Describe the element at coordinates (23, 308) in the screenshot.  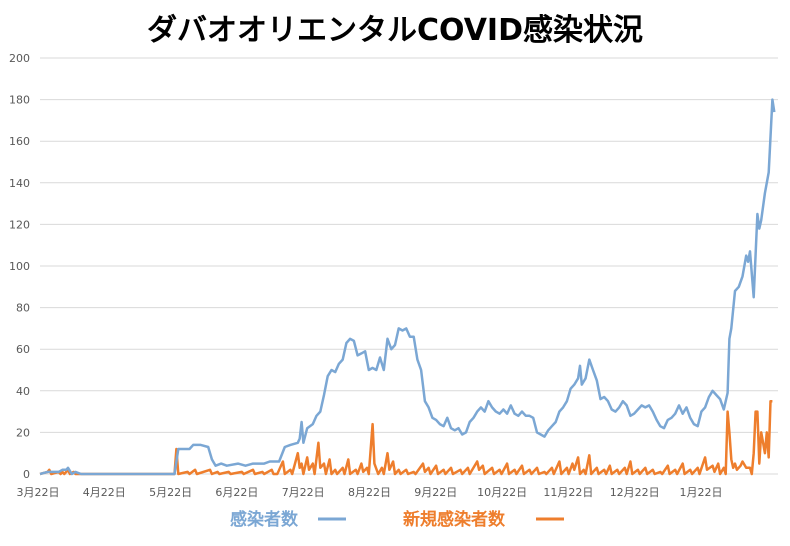
I see `y-tick-label: 80` at that location.